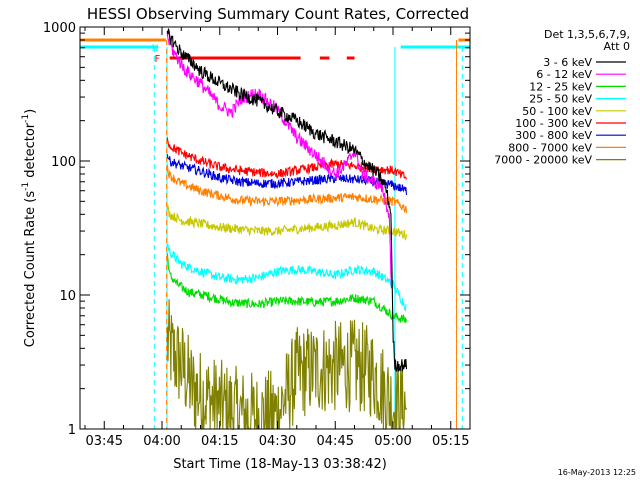 The width and height of the screenshot is (640, 480). Describe the element at coordinates (26, 118) in the screenshot. I see `y-axis-label-sup2: -1` at that location.